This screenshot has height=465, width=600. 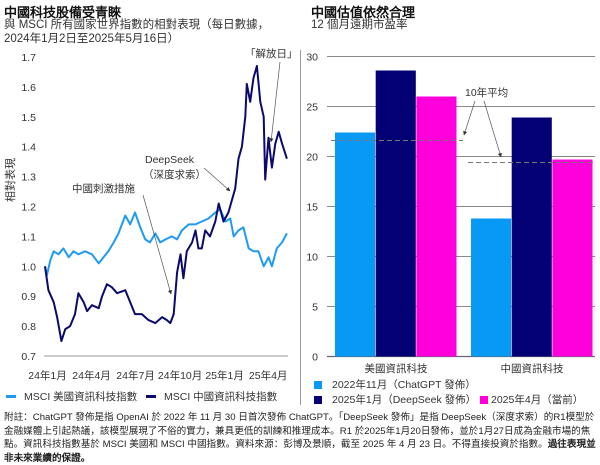 I want to click on panel-divider, so click(x=300, y=227).